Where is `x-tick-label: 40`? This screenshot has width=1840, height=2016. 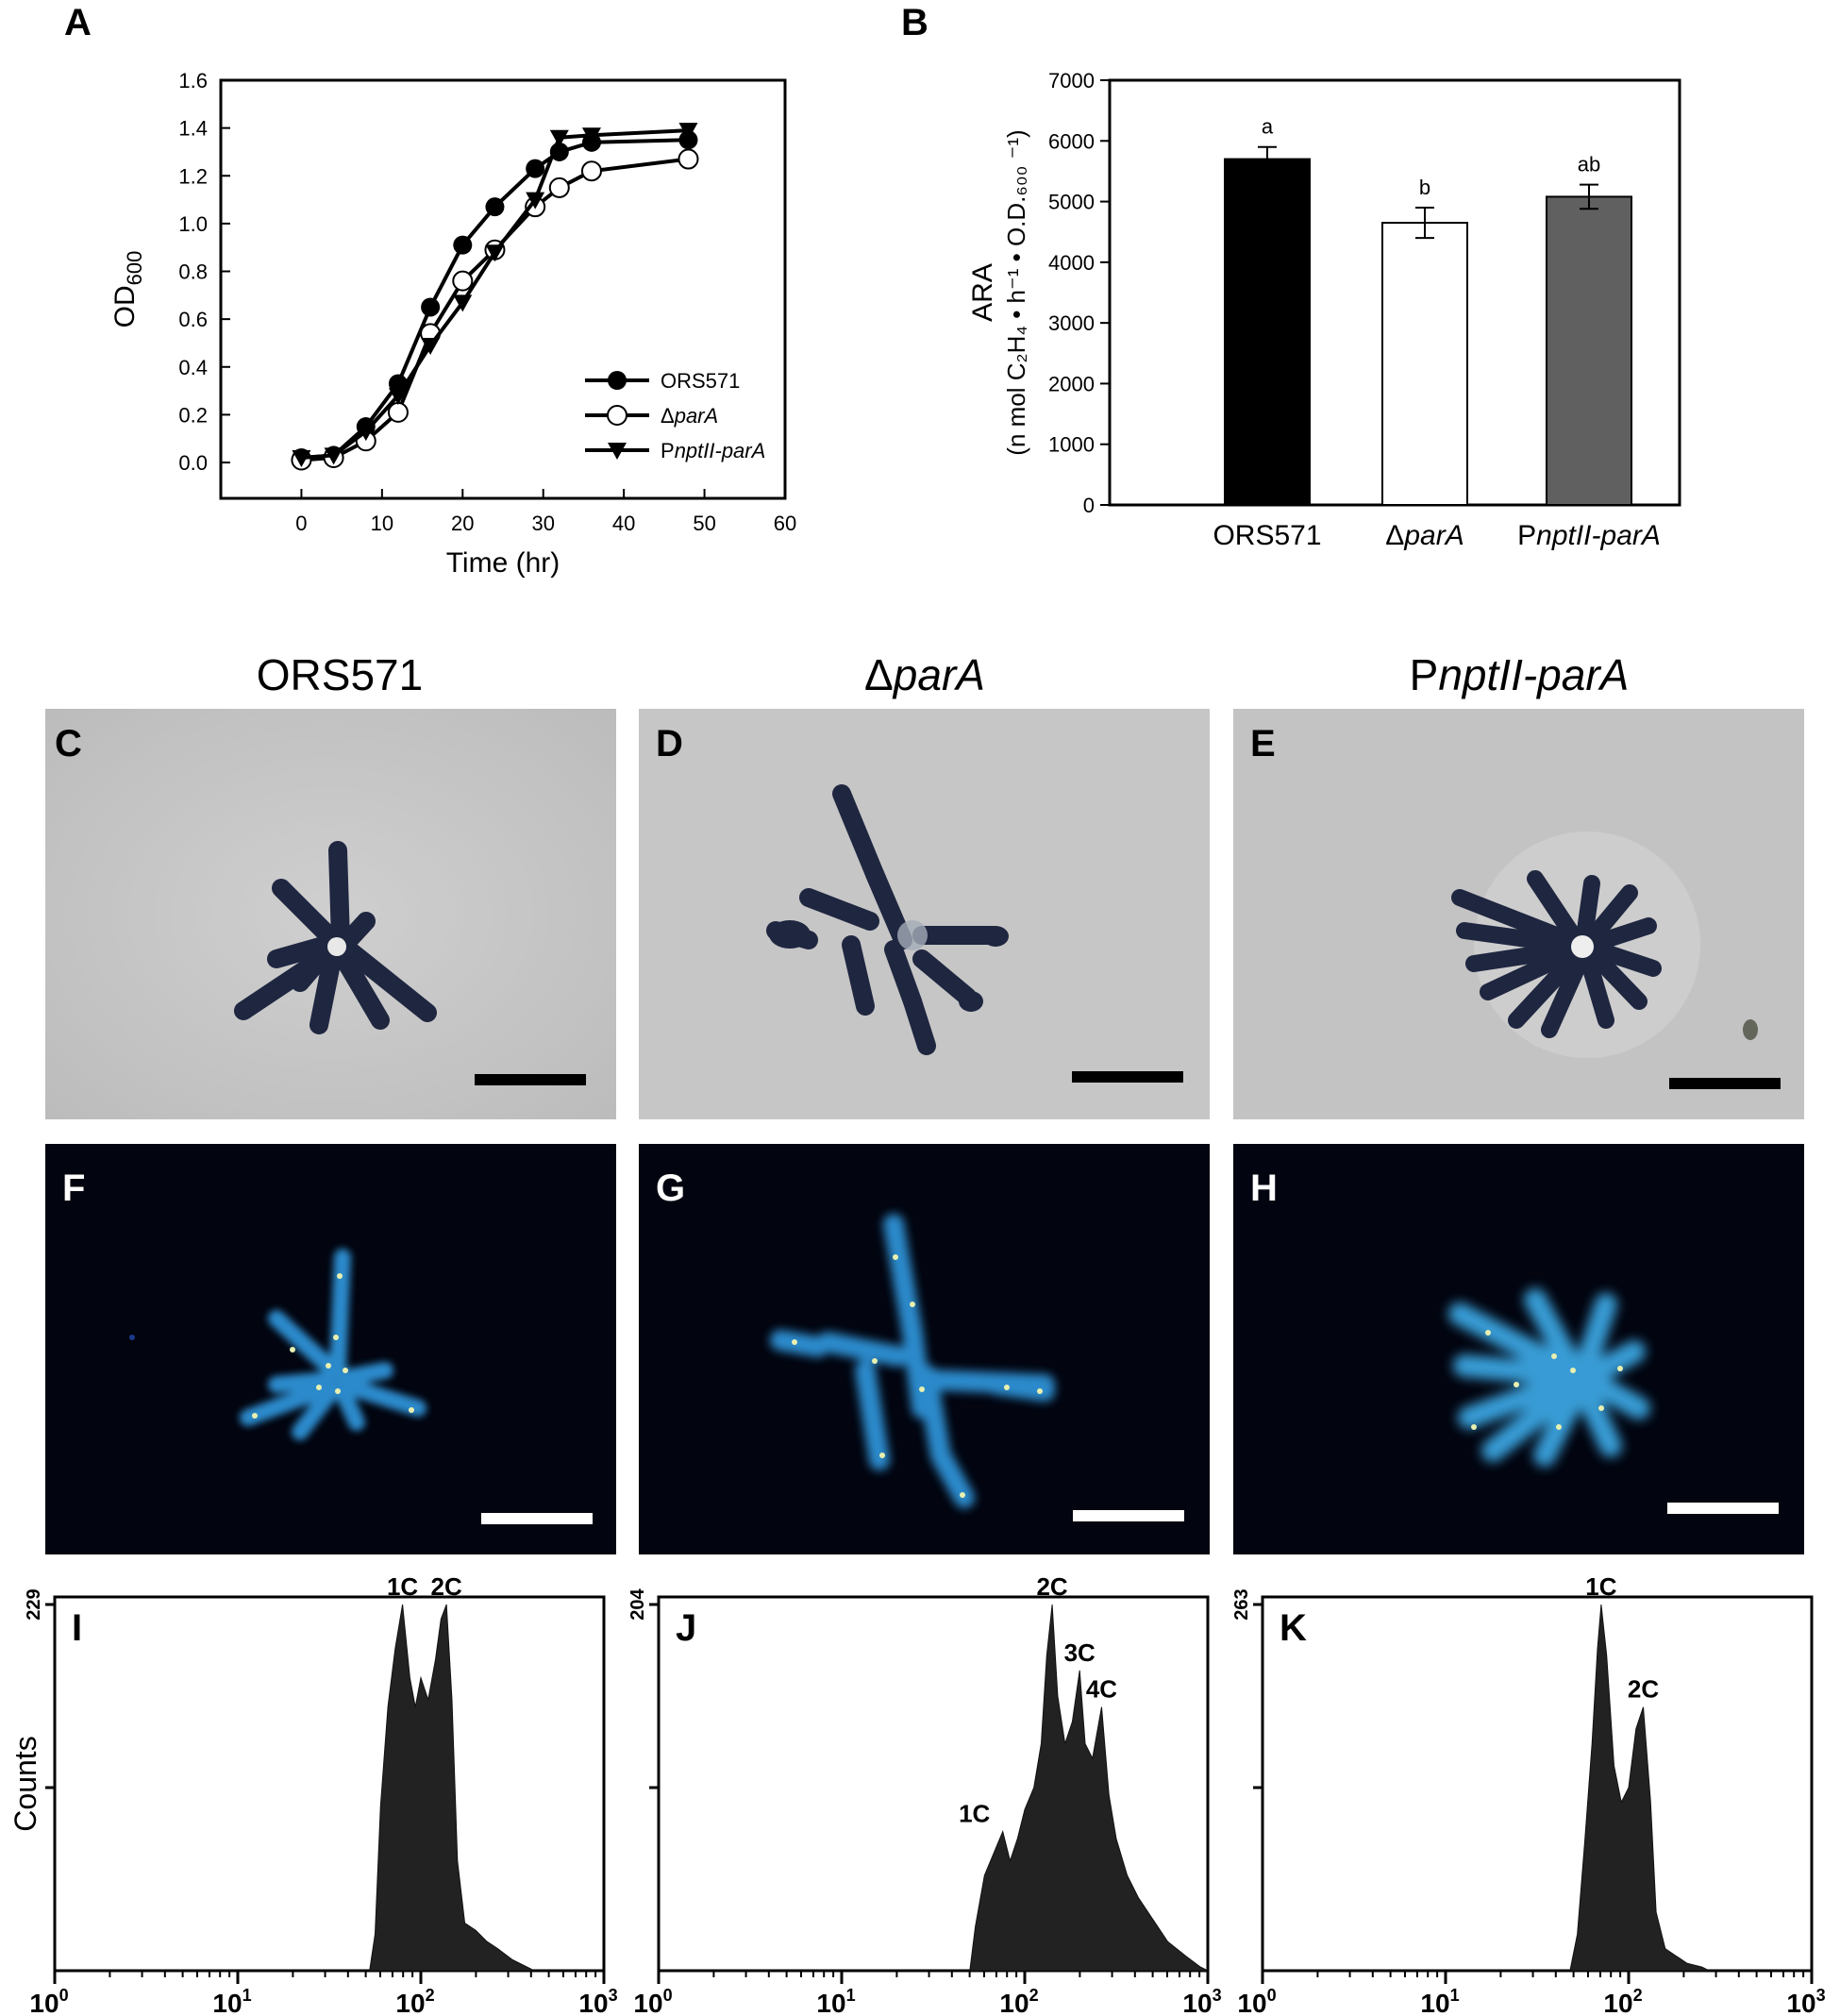
x-tick-label: 40 is located at coordinates (623, 523).